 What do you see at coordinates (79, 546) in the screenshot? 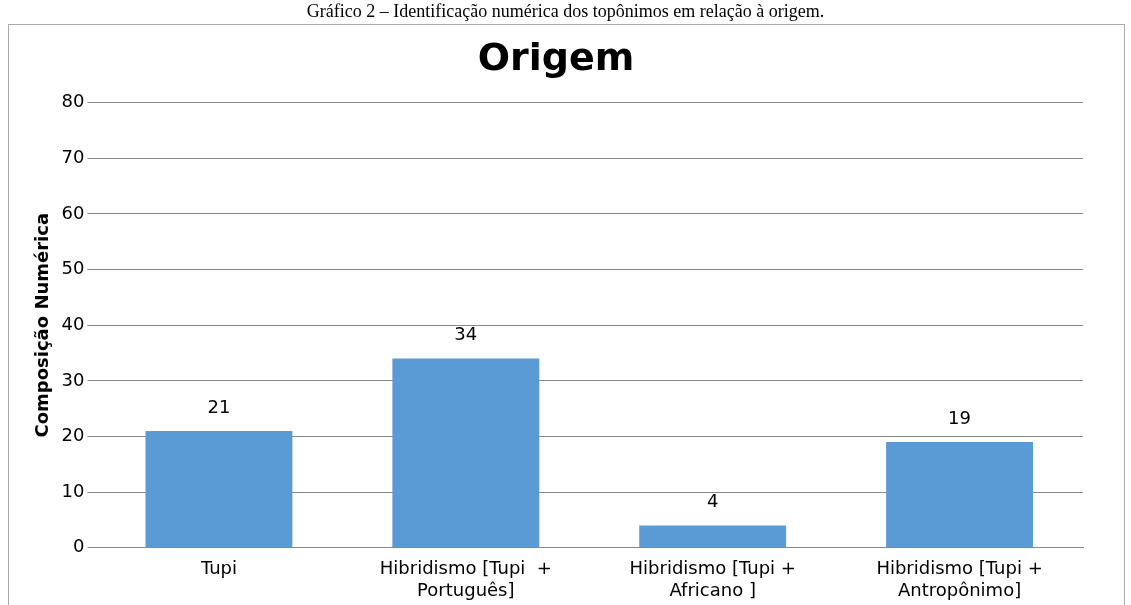
I see `y-tick-label: 0` at bounding box center [79, 546].